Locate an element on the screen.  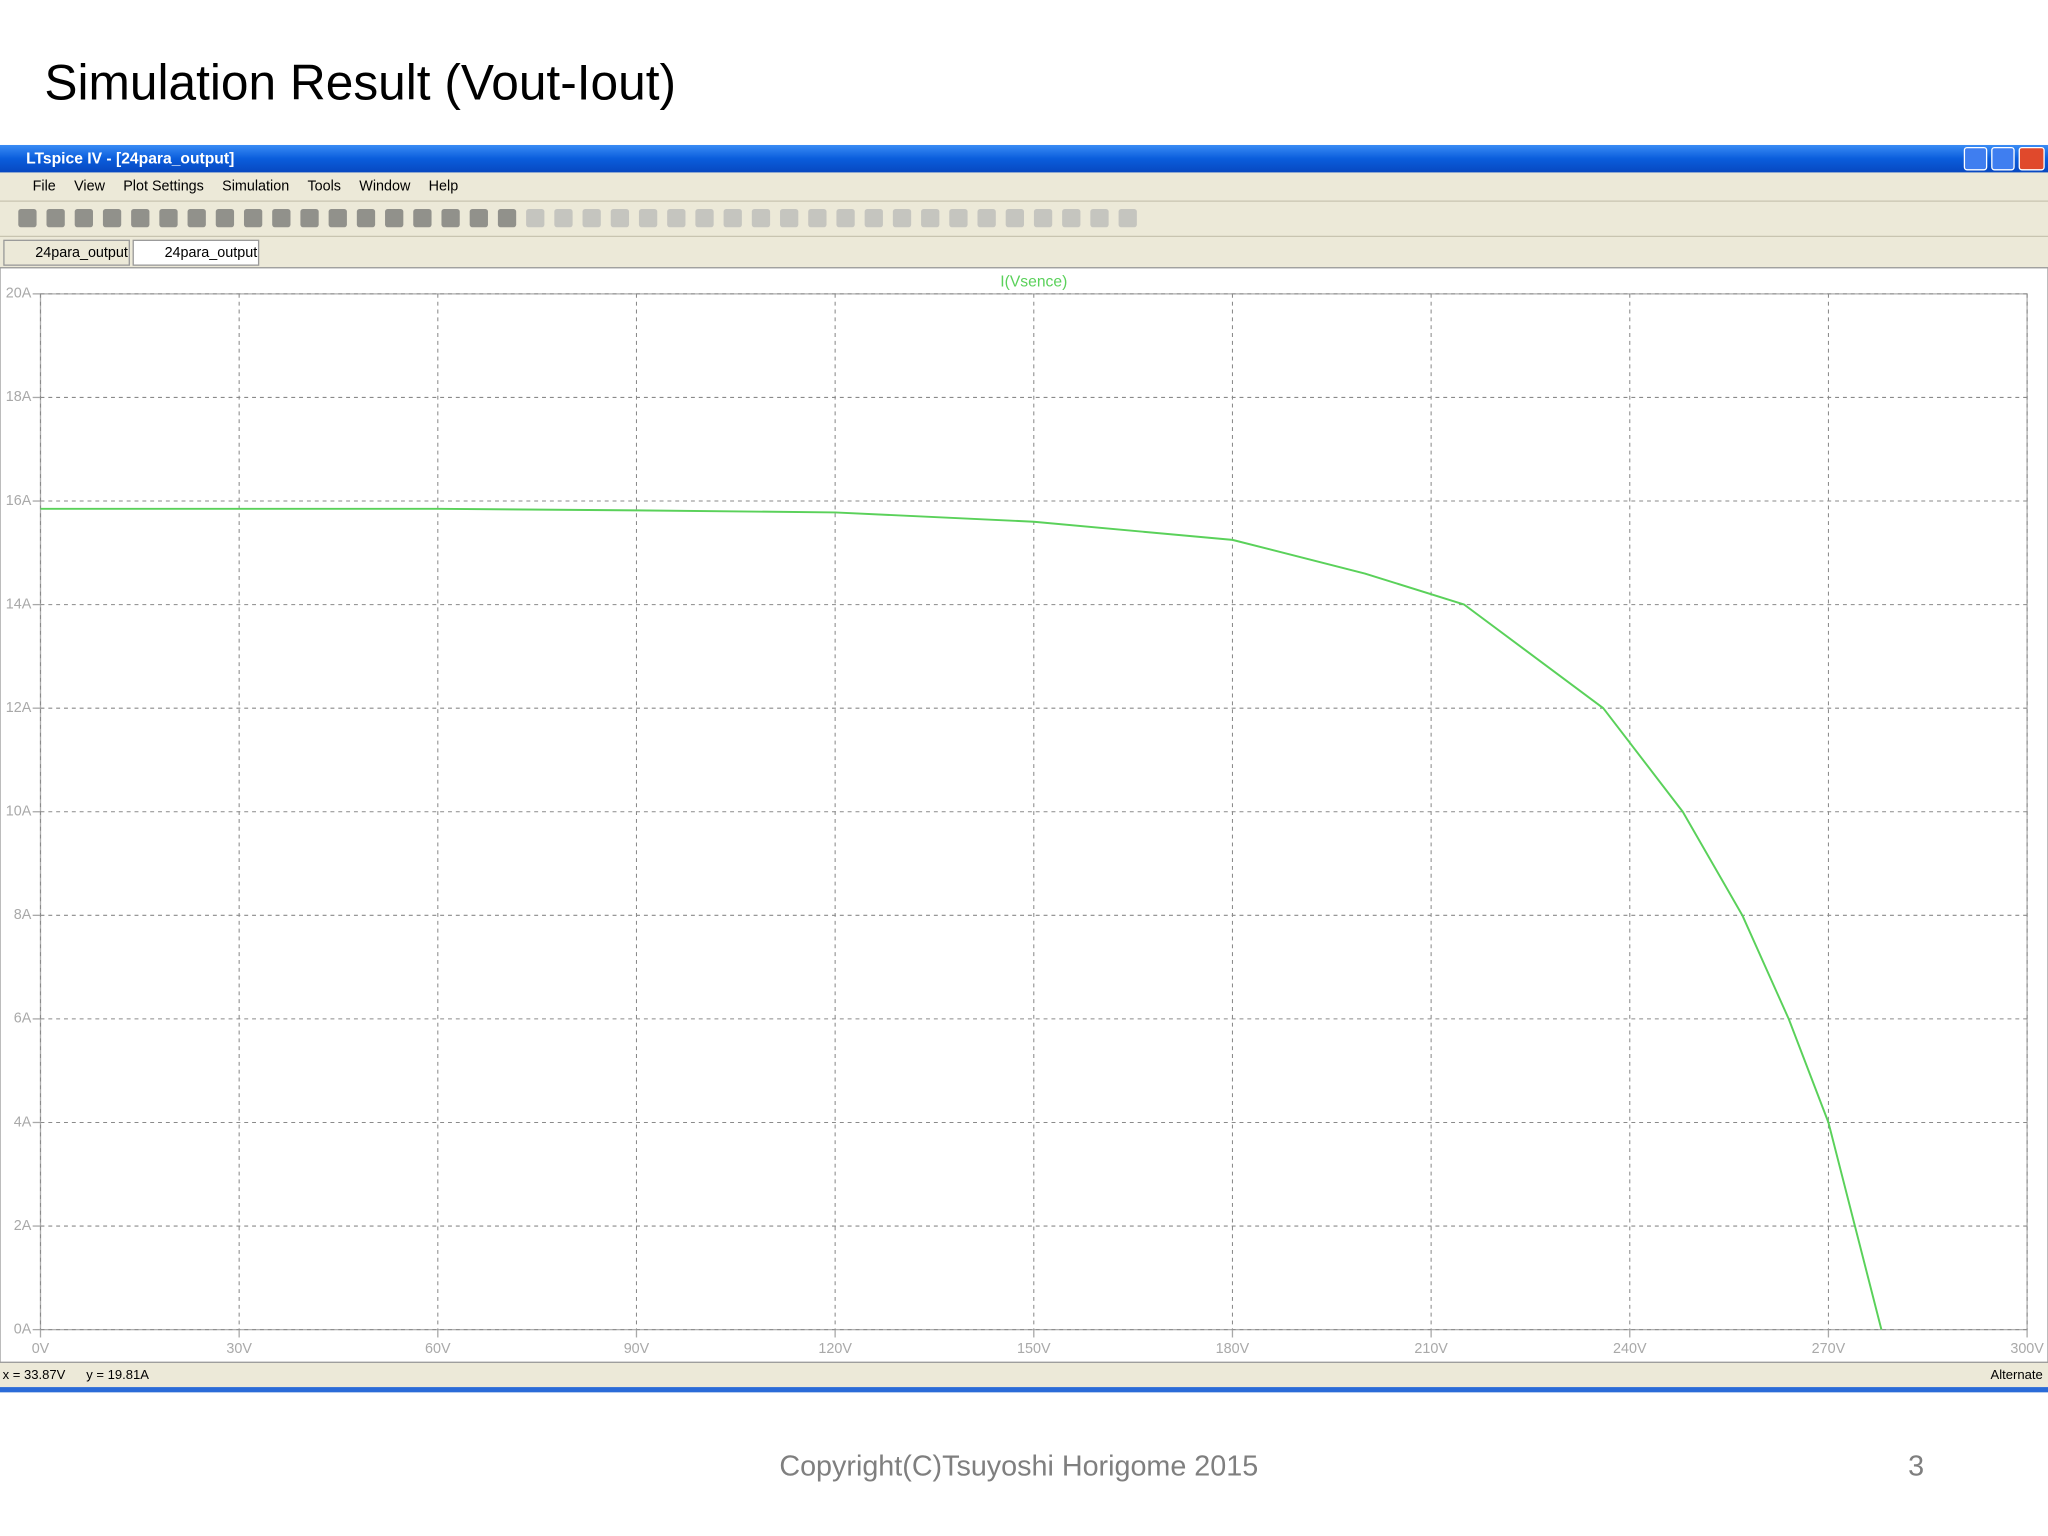
y-tick-label: 8A is located at coordinates (23, 915).